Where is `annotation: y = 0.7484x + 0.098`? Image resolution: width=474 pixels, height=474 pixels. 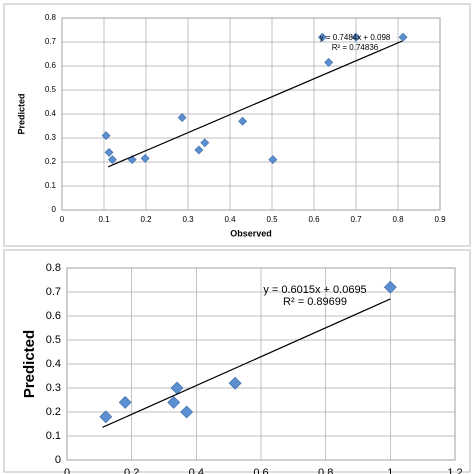 annotation: y = 0.7484x + 0.098 is located at coordinates (355, 37).